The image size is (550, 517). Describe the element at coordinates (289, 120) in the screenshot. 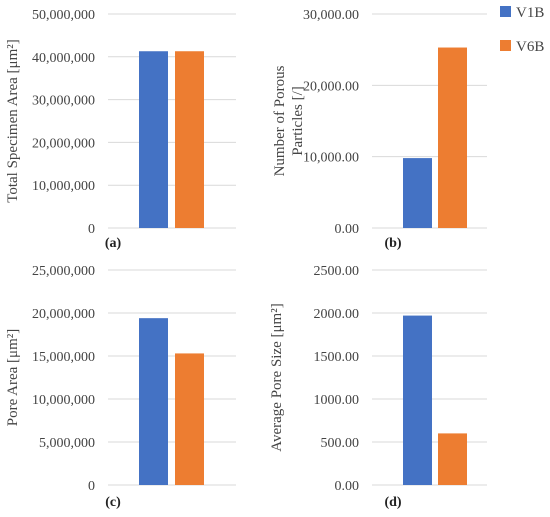

I see `y-axis-label: Number of Porous Particles [/]` at that location.